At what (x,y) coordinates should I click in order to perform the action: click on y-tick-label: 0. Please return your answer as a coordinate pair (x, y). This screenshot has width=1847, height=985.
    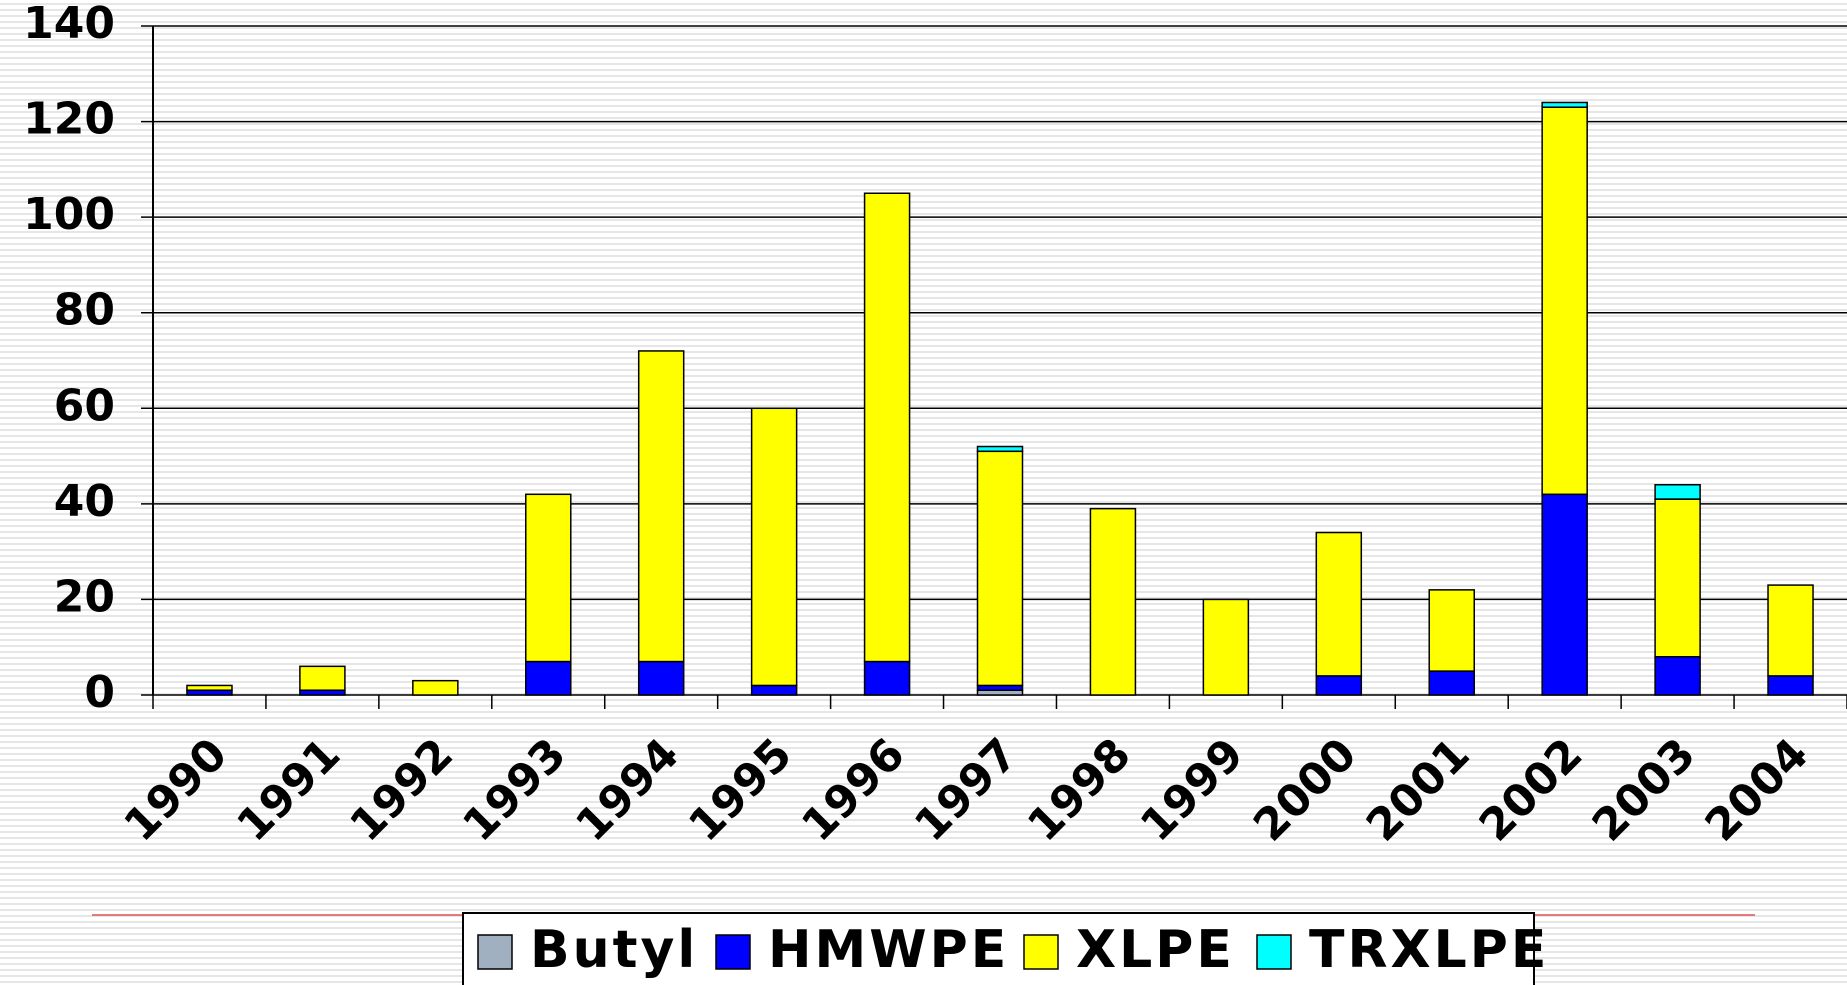
    Looking at the image, I should click on (99, 692).